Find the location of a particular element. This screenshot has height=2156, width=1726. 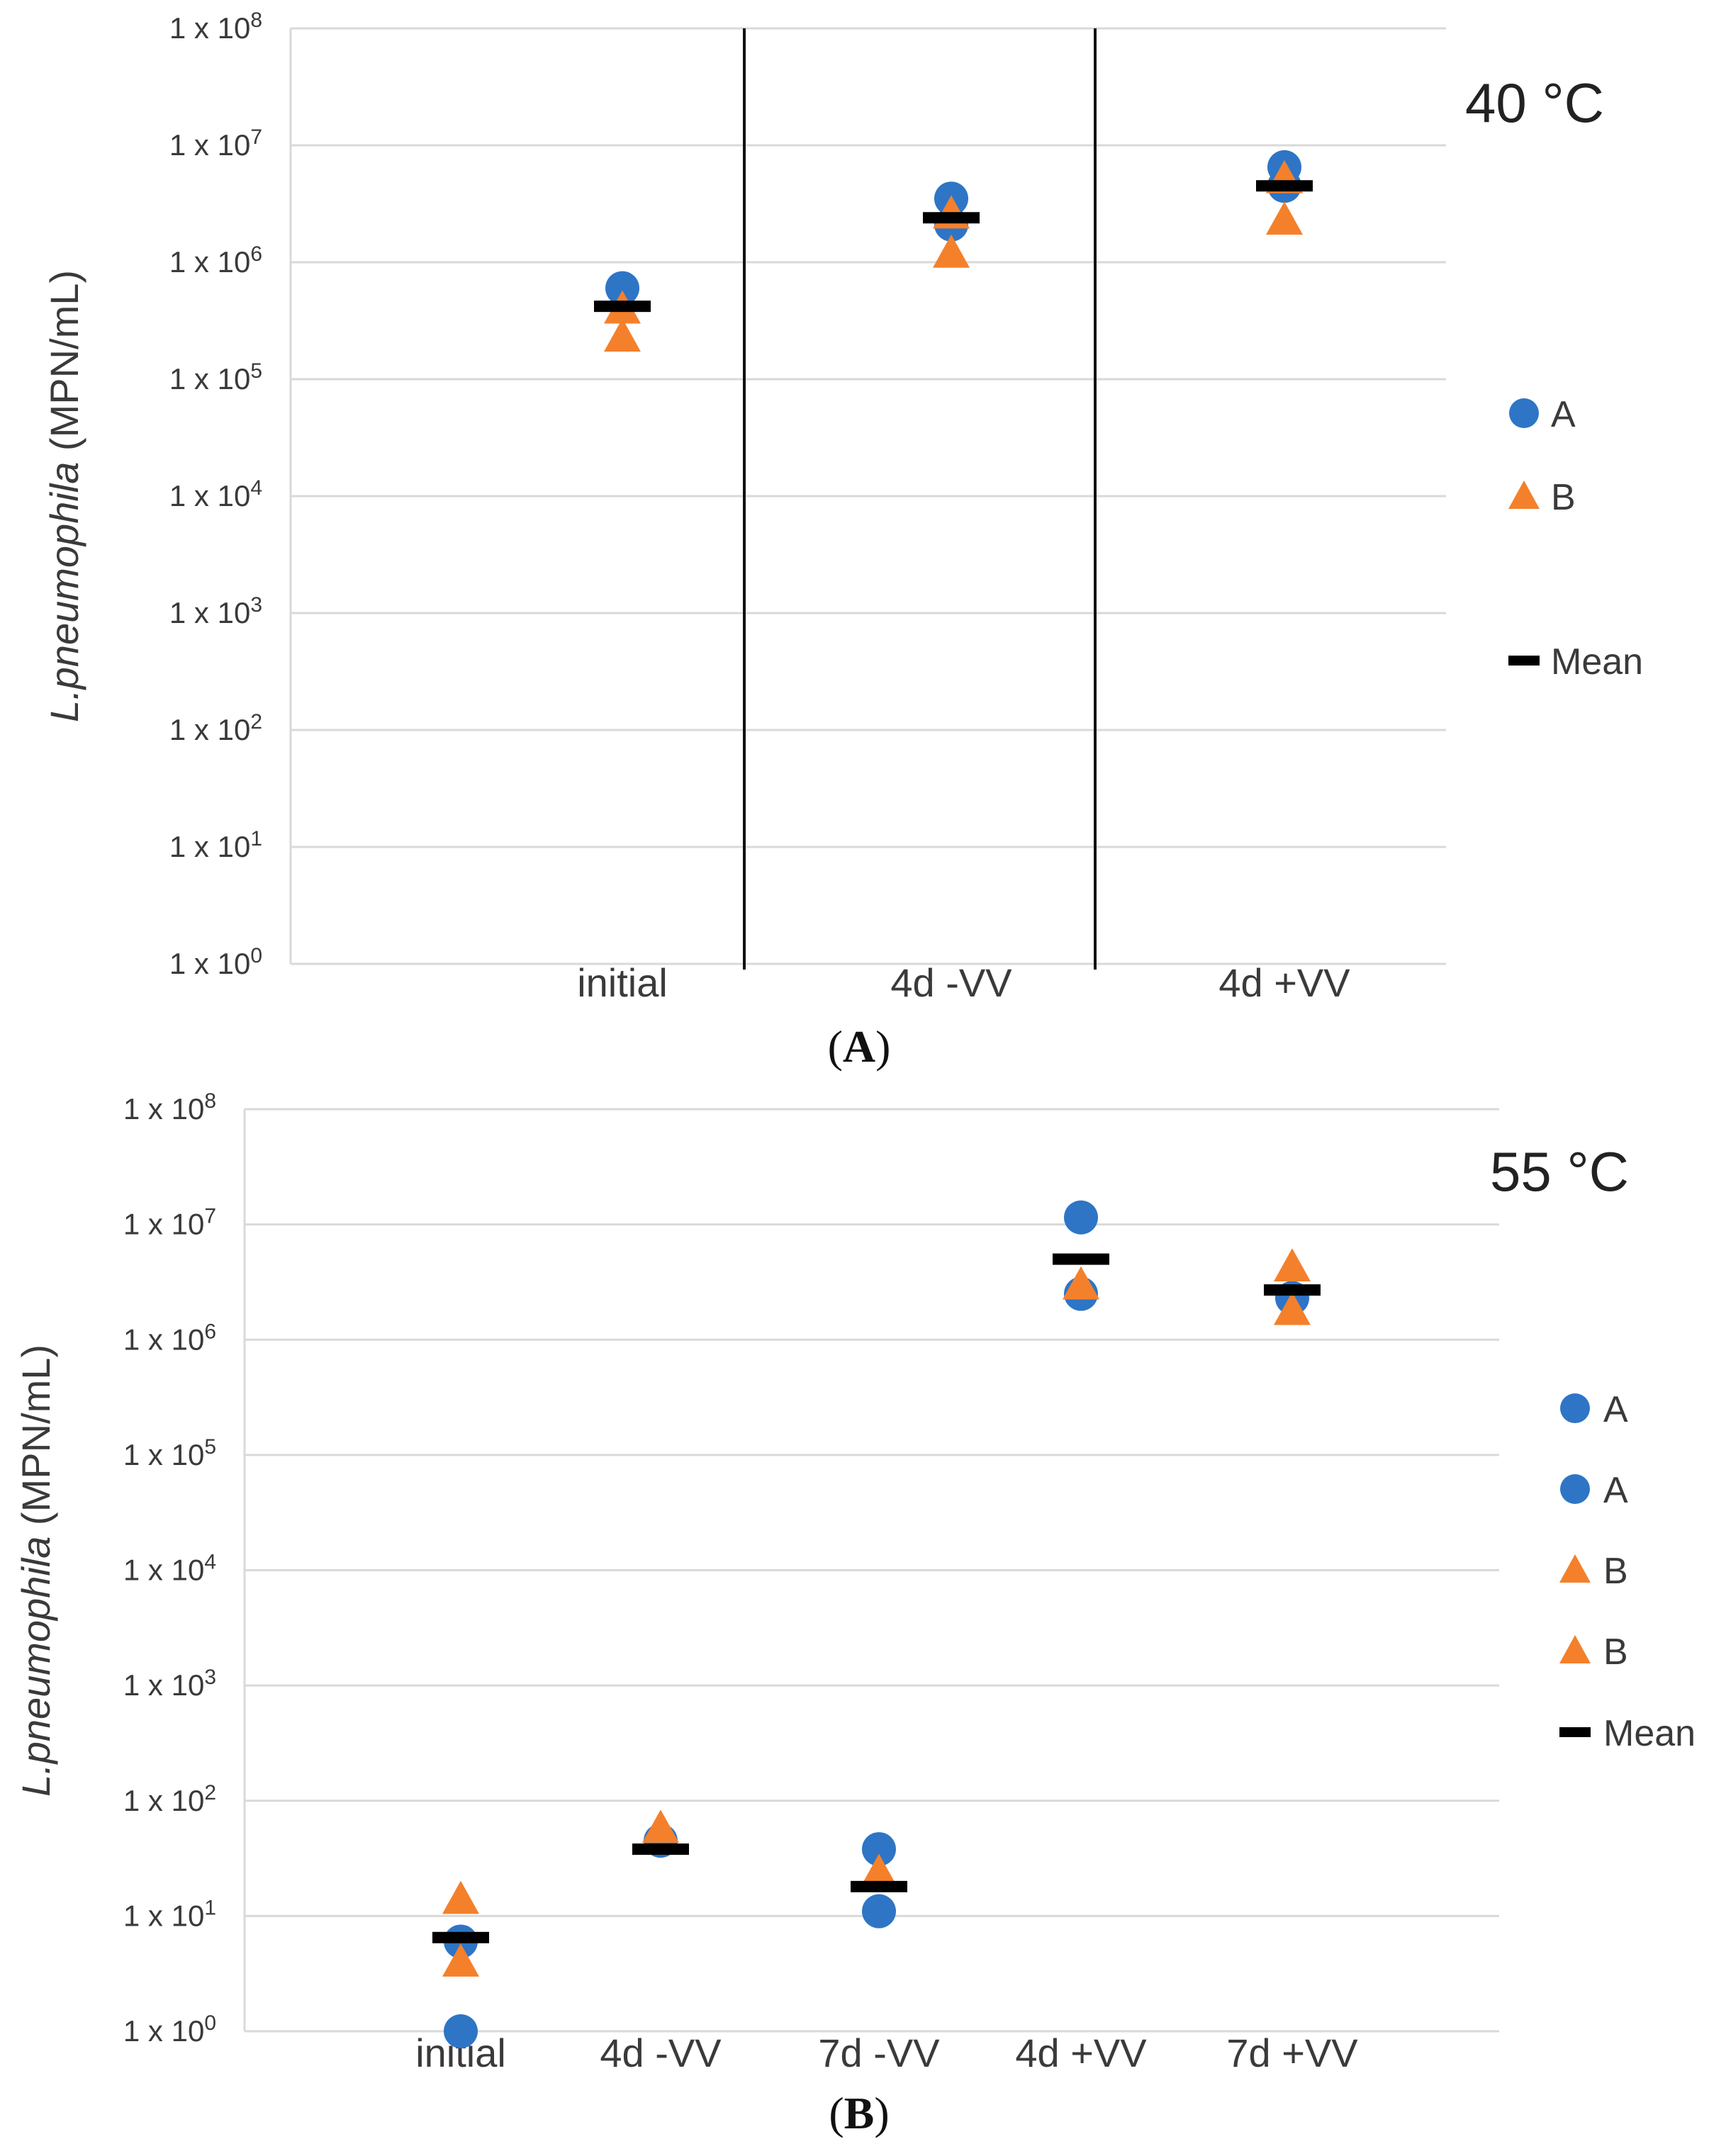

panel-label: (A) is located at coordinates (859, 1046).